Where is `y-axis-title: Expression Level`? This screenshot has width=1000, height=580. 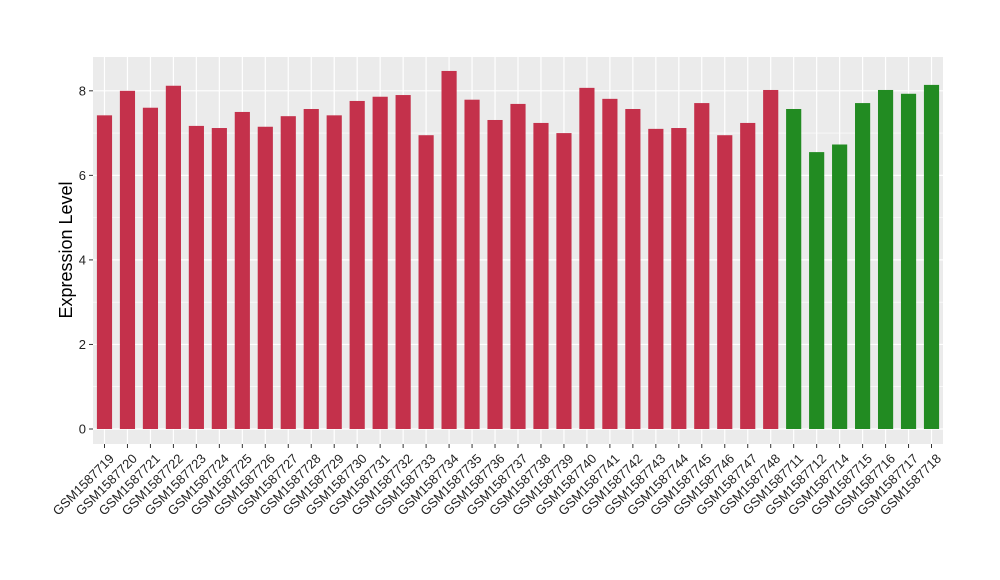
y-axis-title: Expression Level is located at coordinates (66, 249).